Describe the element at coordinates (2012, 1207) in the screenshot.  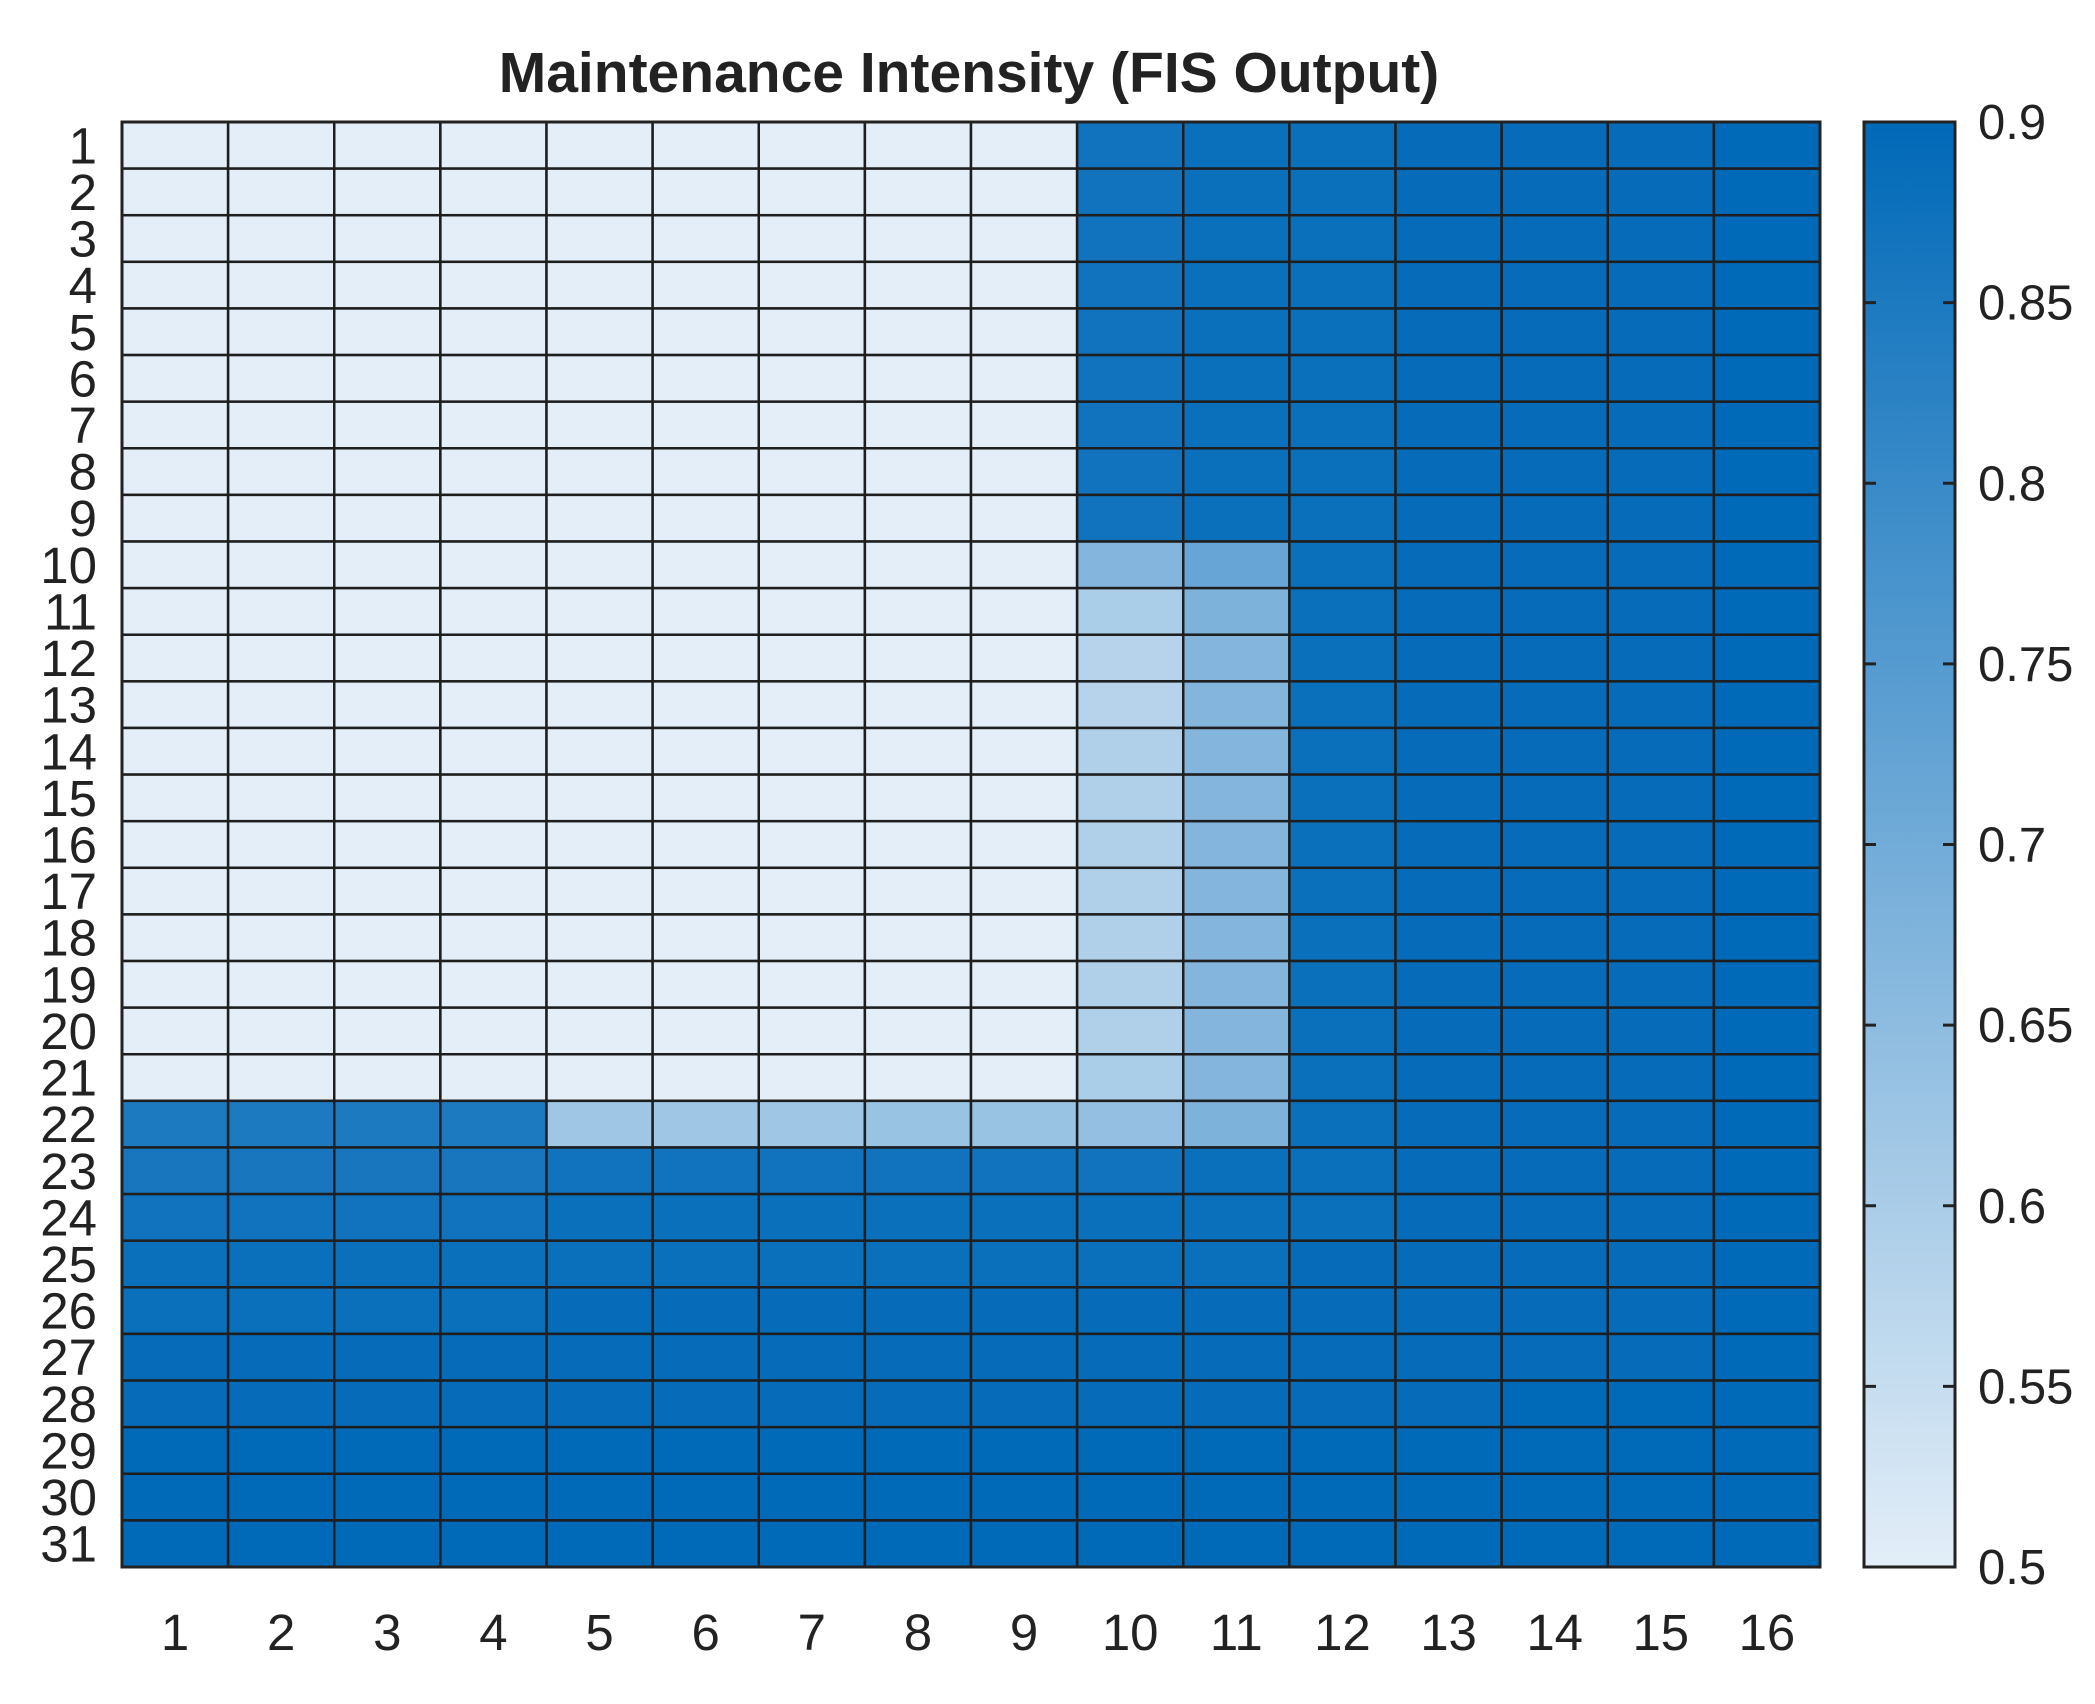
I see `colorbar-tick-label: 0.6` at that location.